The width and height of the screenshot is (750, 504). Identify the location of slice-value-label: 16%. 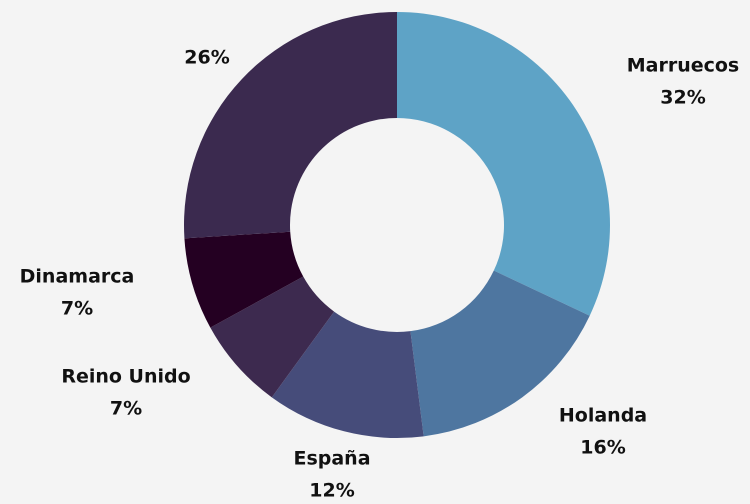
(602, 448).